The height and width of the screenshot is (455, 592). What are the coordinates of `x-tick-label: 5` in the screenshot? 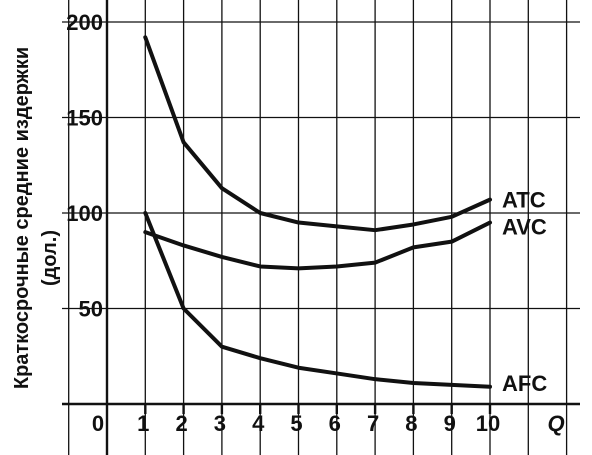 It's located at (296, 423).